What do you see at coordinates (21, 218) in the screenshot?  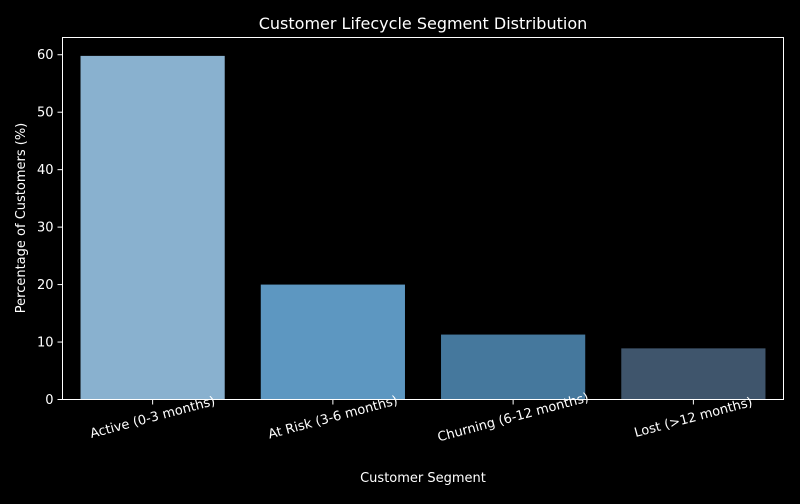 I see `y-axis-label: Percentage of Customers (%)` at bounding box center [21, 218].